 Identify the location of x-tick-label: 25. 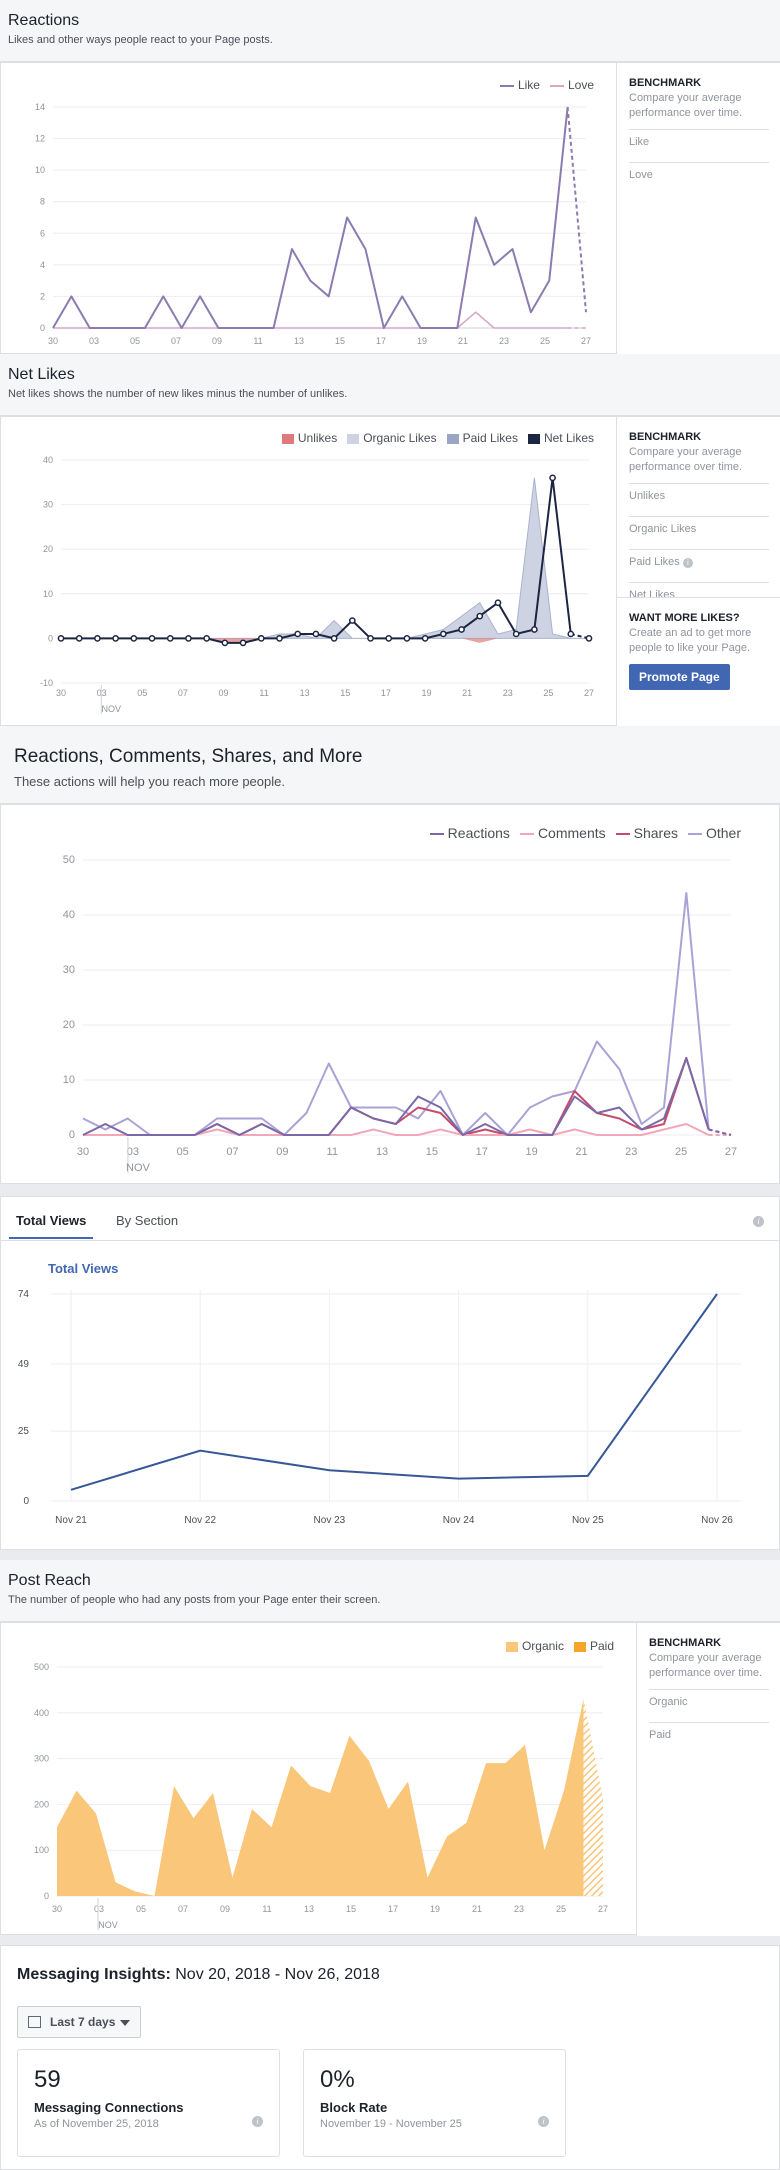
(561, 1909).